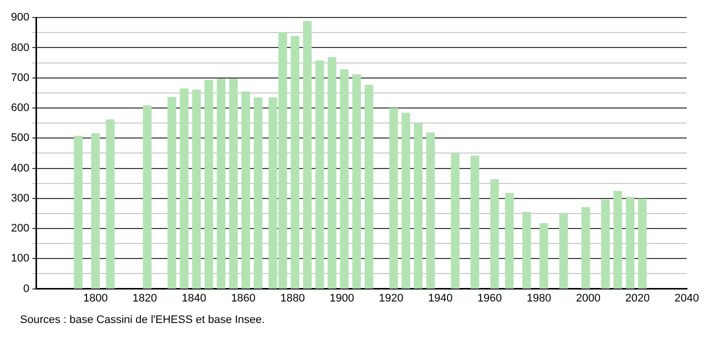 The image size is (710, 340). Describe the element at coordinates (588, 298) in the screenshot. I see `x-tick-label: 2000` at that location.